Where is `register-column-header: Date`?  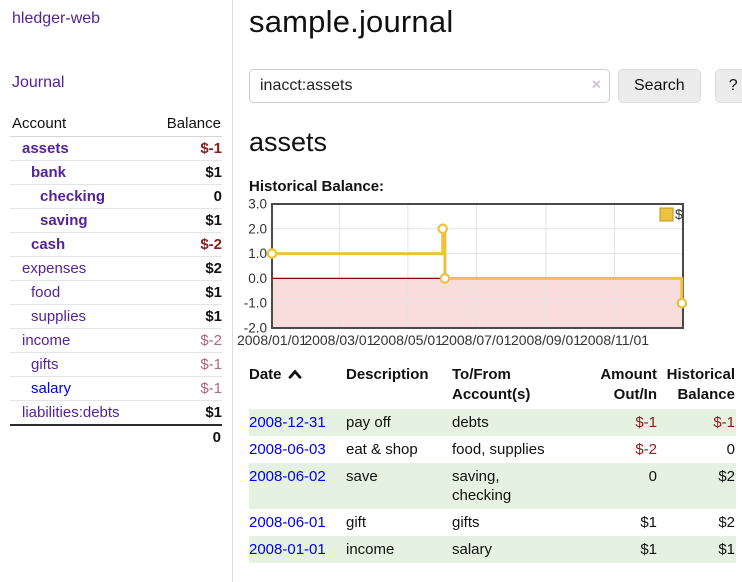 register-column-header: Date is located at coordinates (297, 386).